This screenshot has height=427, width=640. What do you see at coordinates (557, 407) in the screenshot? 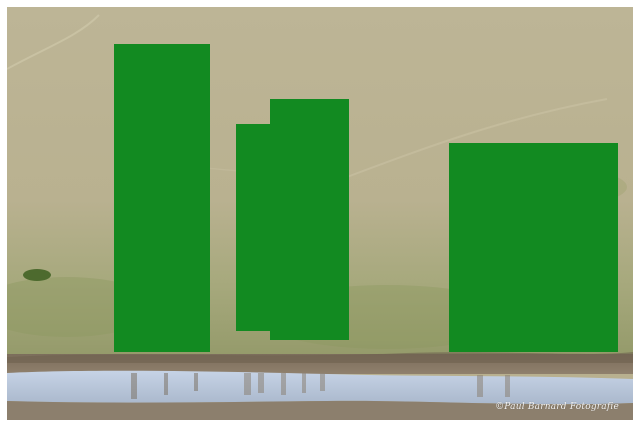
I see `photographer-watermark: ©Paul Barnard Fotografie` at bounding box center [557, 407].